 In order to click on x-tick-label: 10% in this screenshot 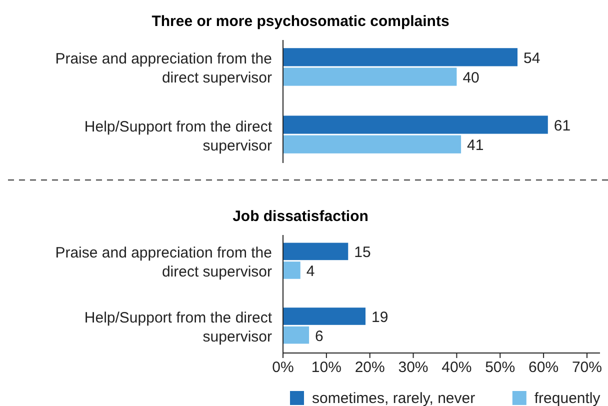, I will do `click(326, 367)`.